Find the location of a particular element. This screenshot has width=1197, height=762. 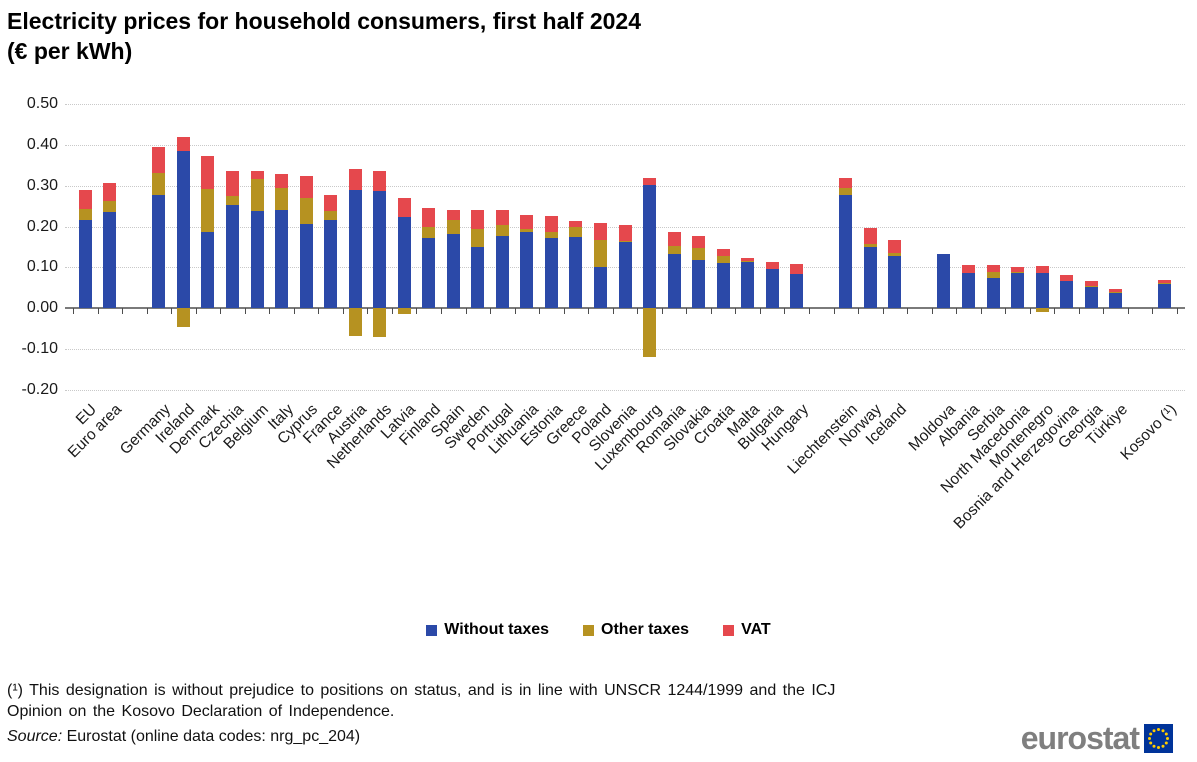

y-tick-label: 0.20 is located at coordinates (42, 226).